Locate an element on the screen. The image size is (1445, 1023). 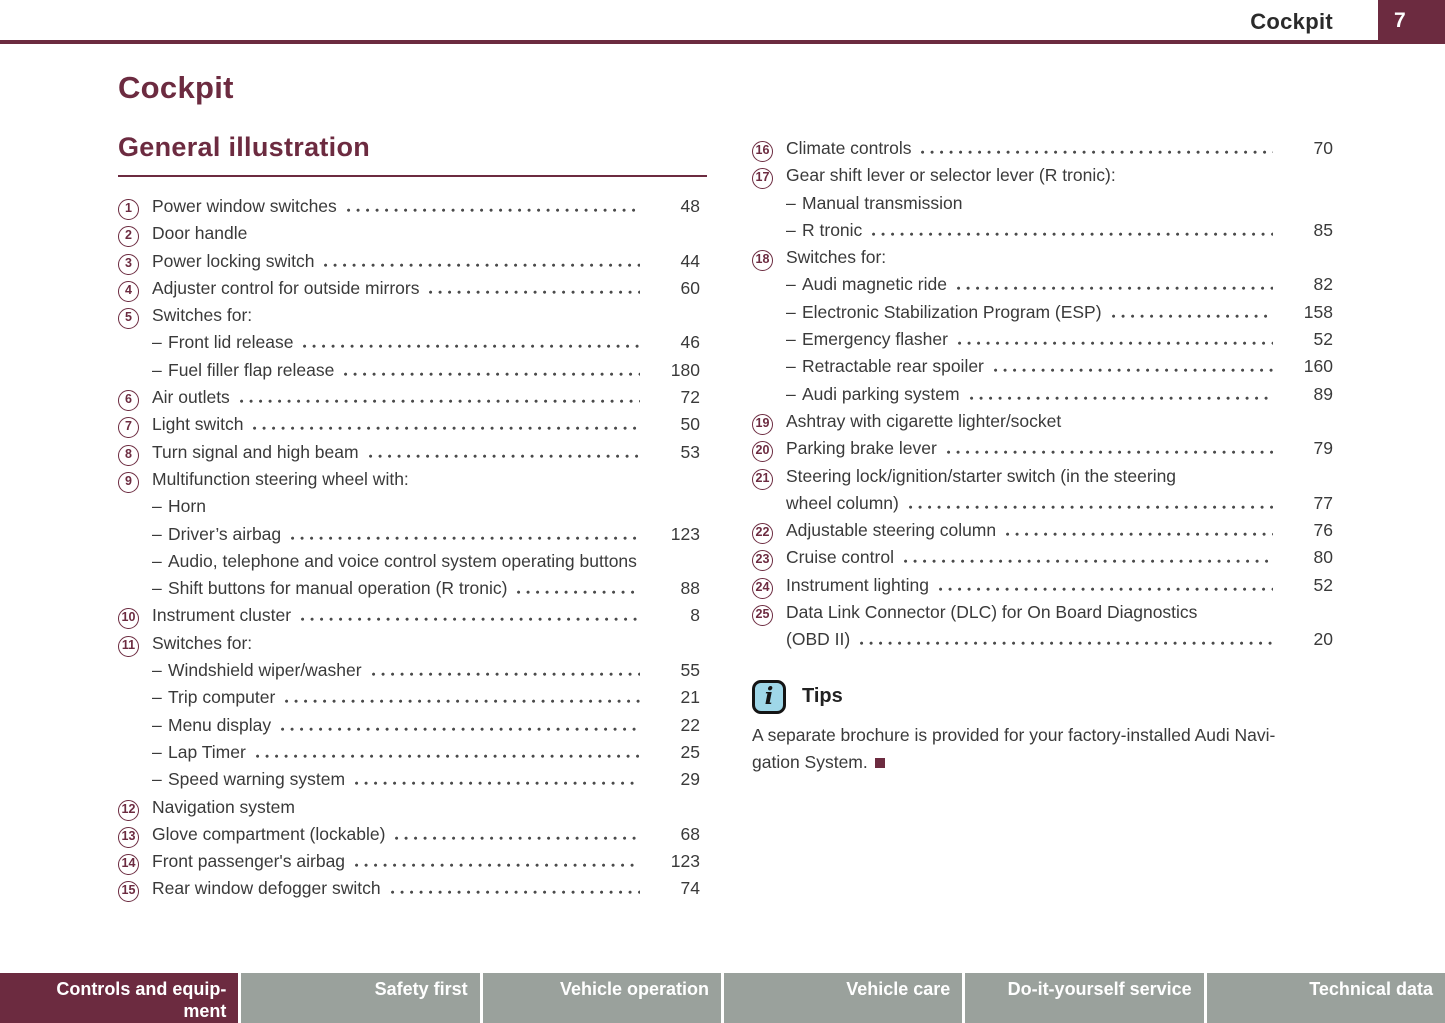
toc-item-page: 123 is located at coordinates (685, 533).